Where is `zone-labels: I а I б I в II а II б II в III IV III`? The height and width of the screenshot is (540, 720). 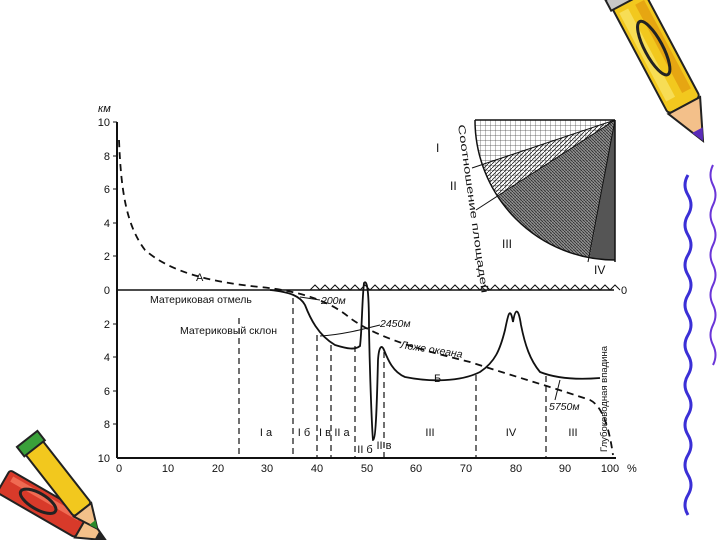
zone-labels: I а I б I в II а II б II в III IV III is located at coordinates (419, 441).